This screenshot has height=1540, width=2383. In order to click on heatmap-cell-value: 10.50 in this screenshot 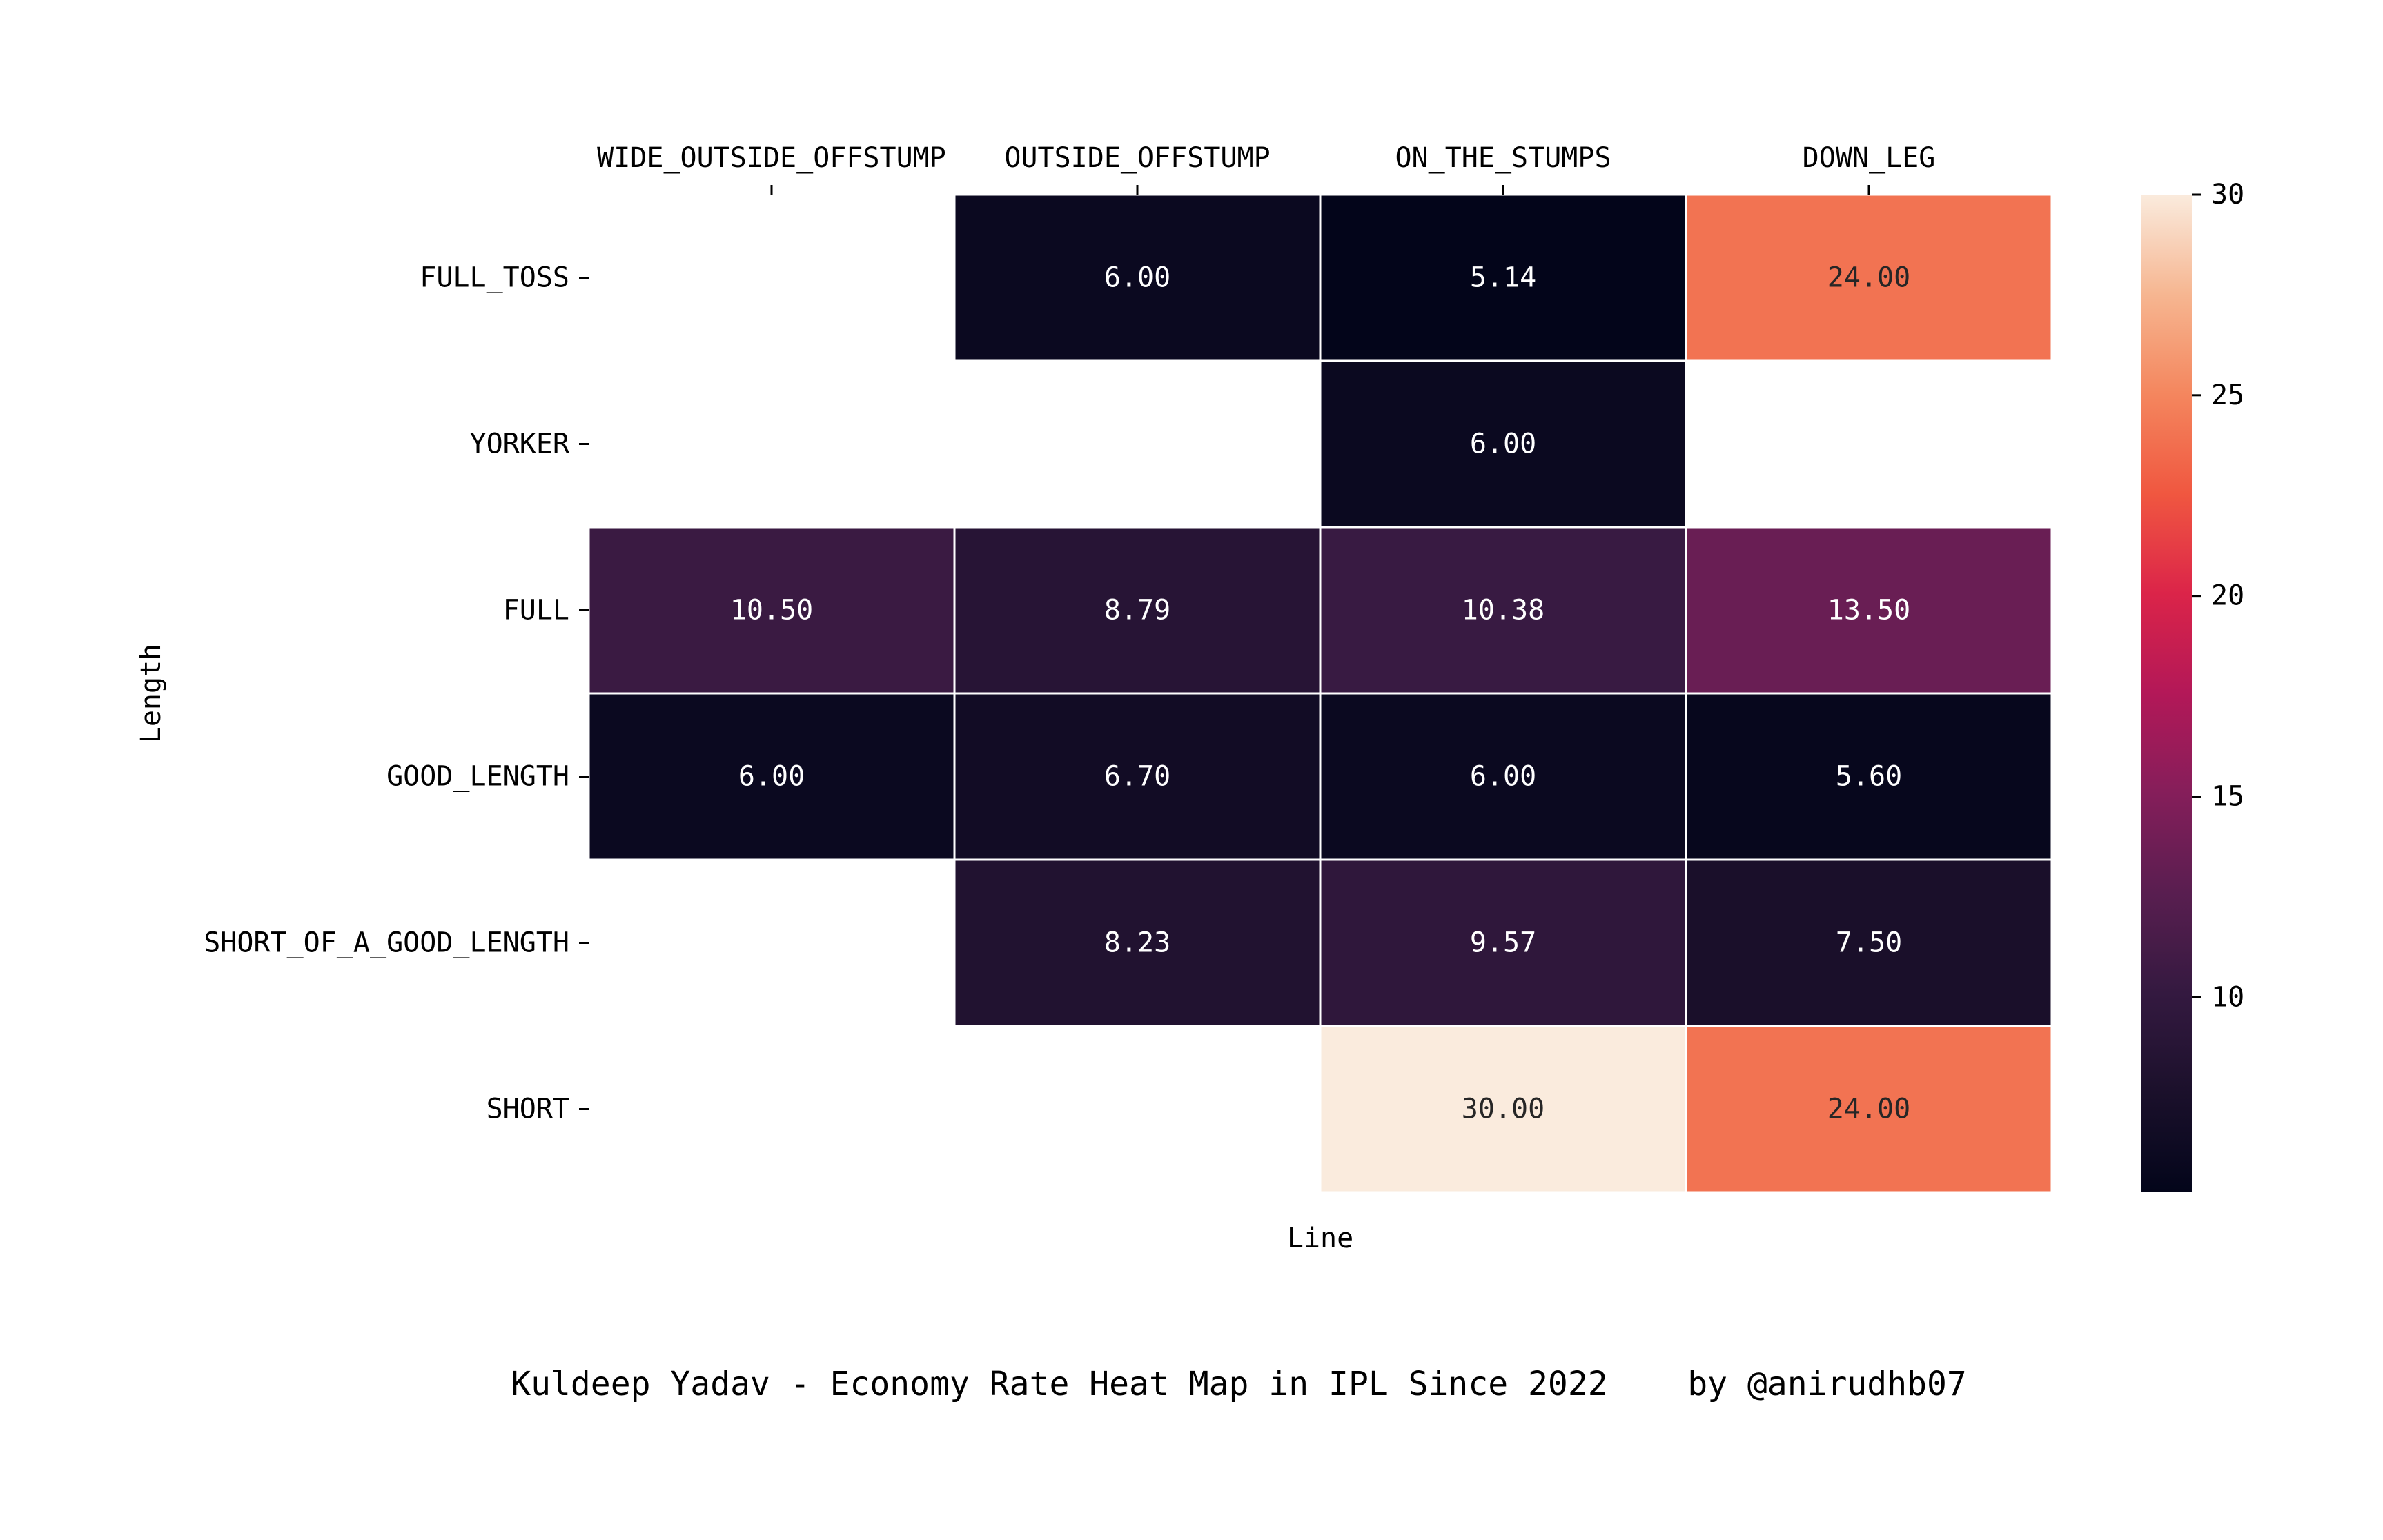, I will do `click(772, 610)`.